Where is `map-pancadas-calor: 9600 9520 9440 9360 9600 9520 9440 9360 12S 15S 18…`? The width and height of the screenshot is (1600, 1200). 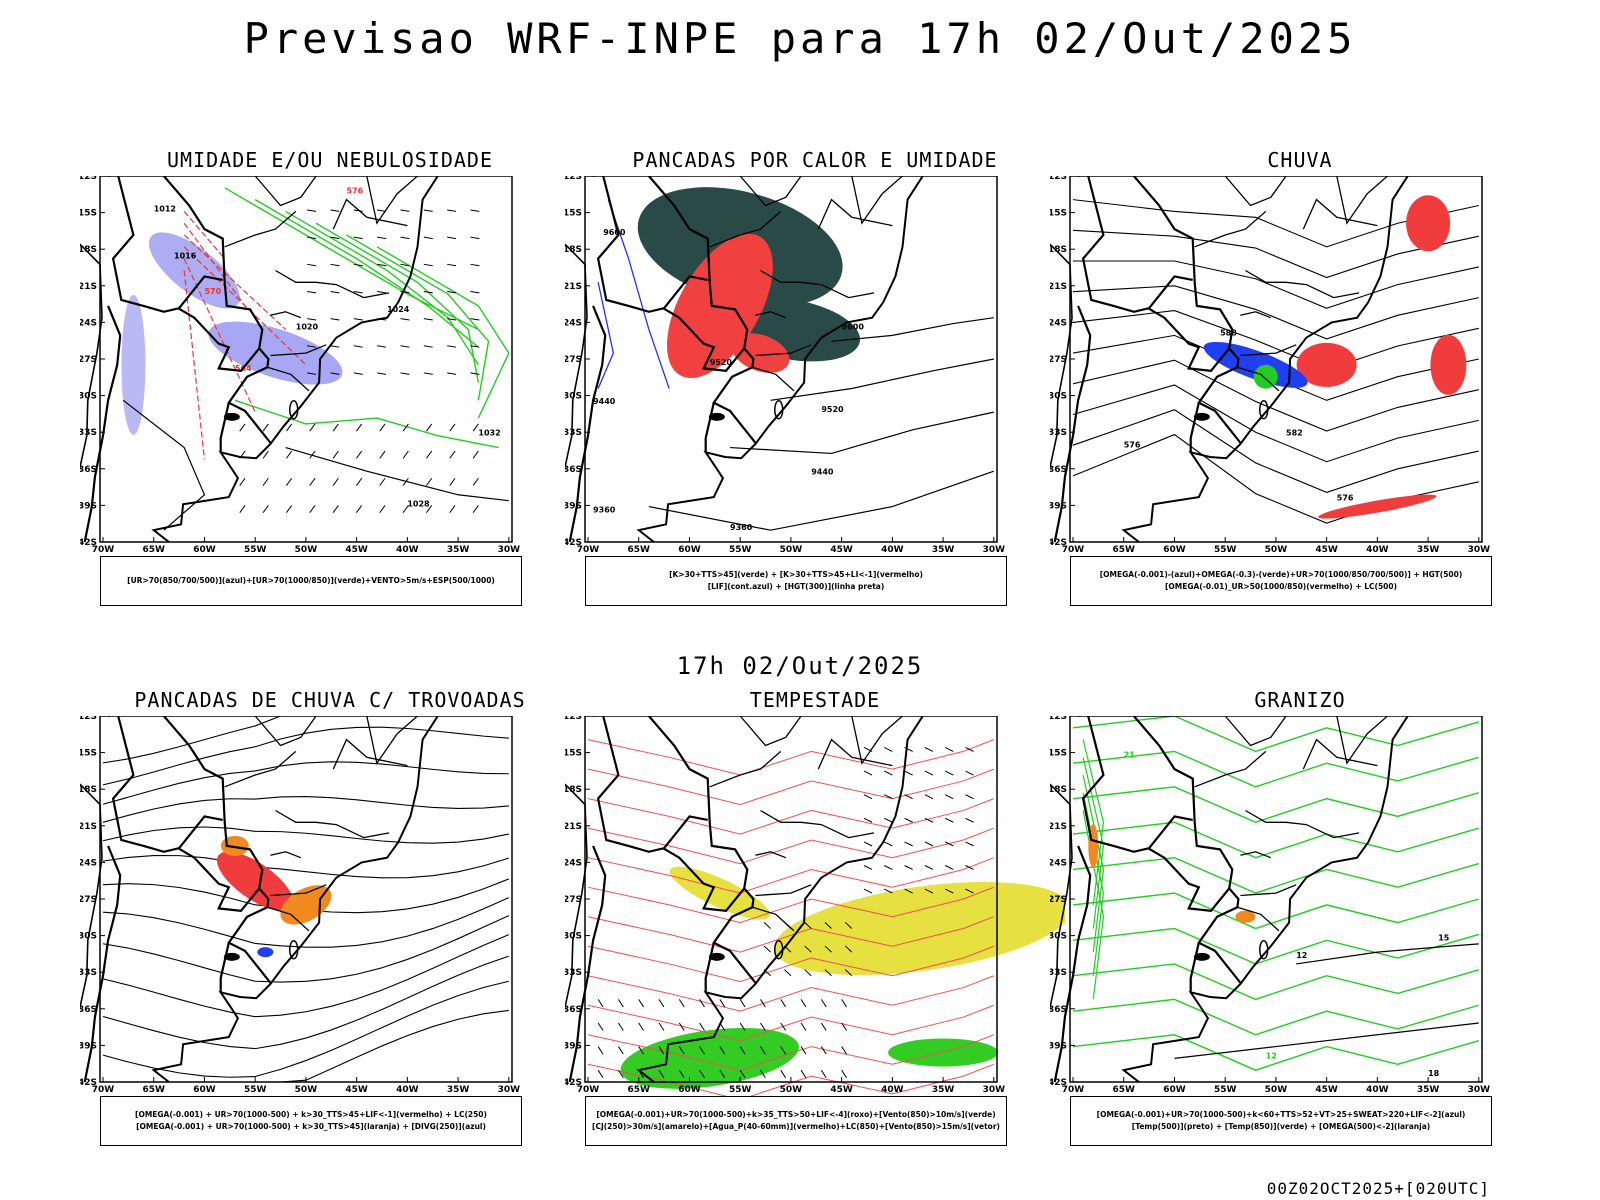 map-pancadas-calor: 9600 9520 9440 9360 9600 9520 9440 9360 12S 15S 18… is located at coordinates (785, 365).